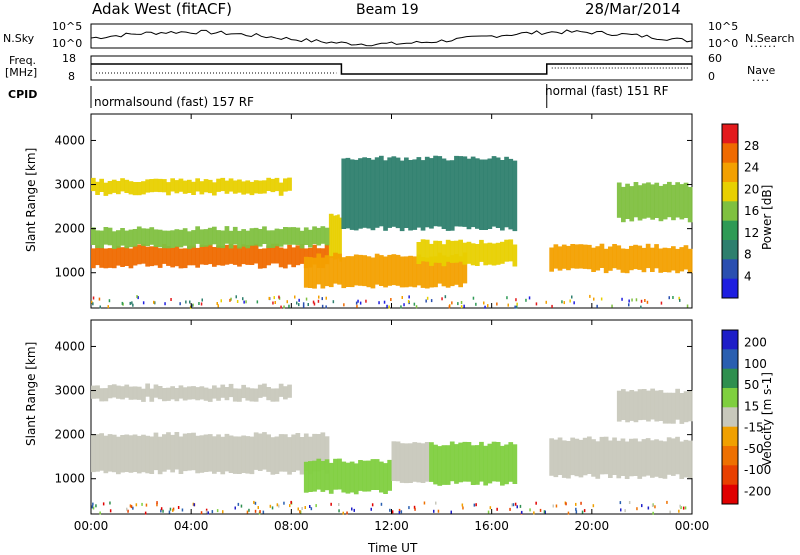 The width and height of the screenshot is (800, 555). Describe the element at coordinates (730, 211) in the screenshot. I see `power-colorbar-frame` at that location.